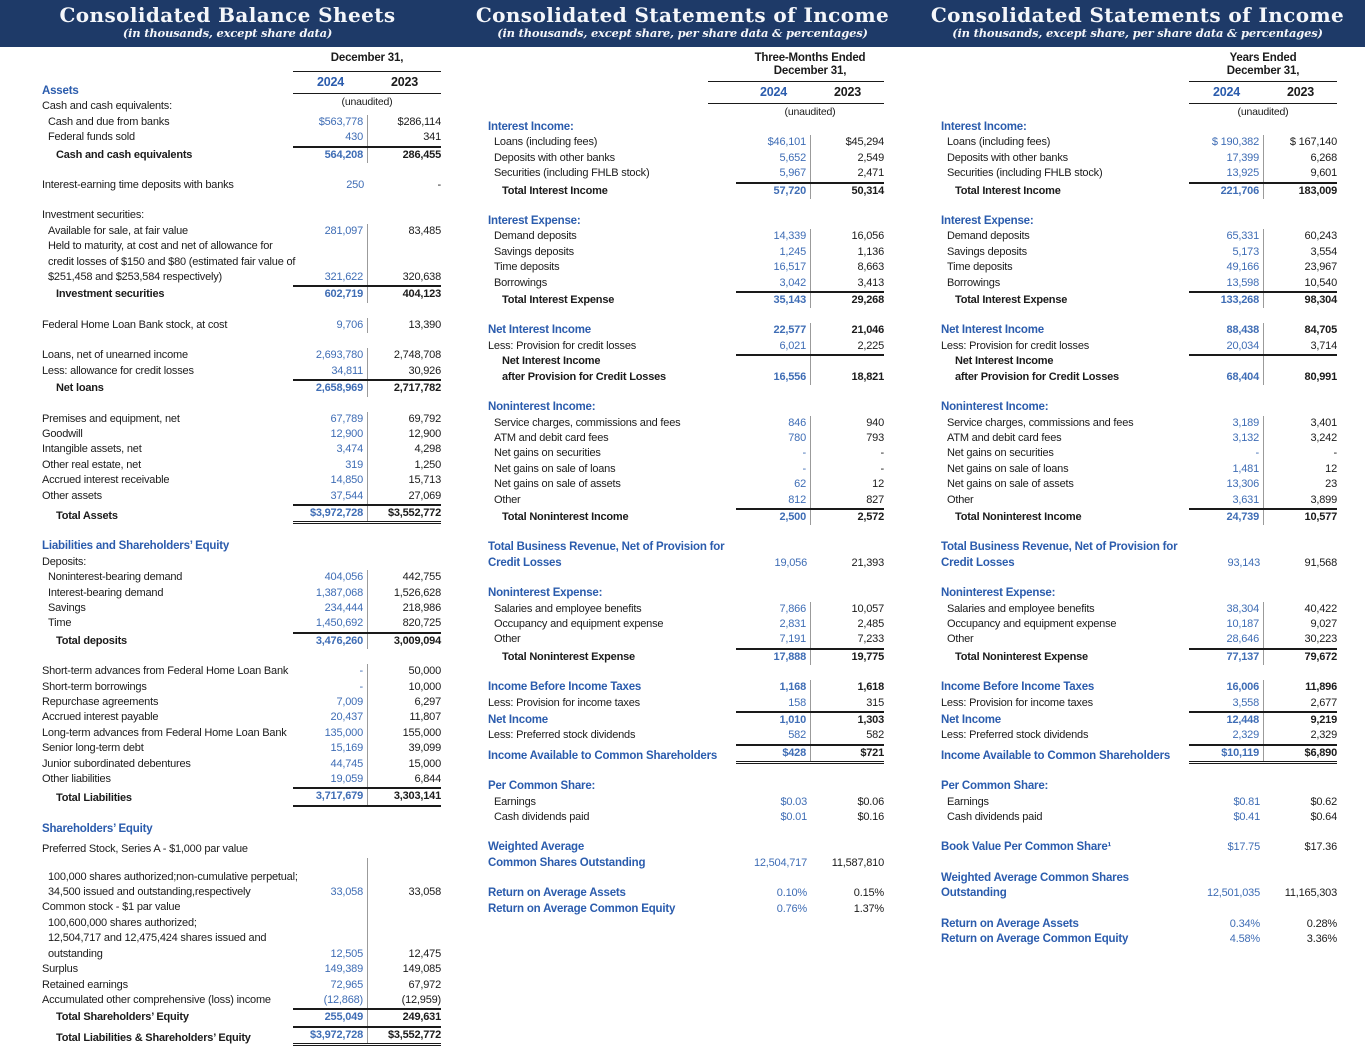 The width and height of the screenshot is (1365, 1055). What do you see at coordinates (355, 185) in the screenshot?
I see `value-2024: 250` at bounding box center [355, 185].